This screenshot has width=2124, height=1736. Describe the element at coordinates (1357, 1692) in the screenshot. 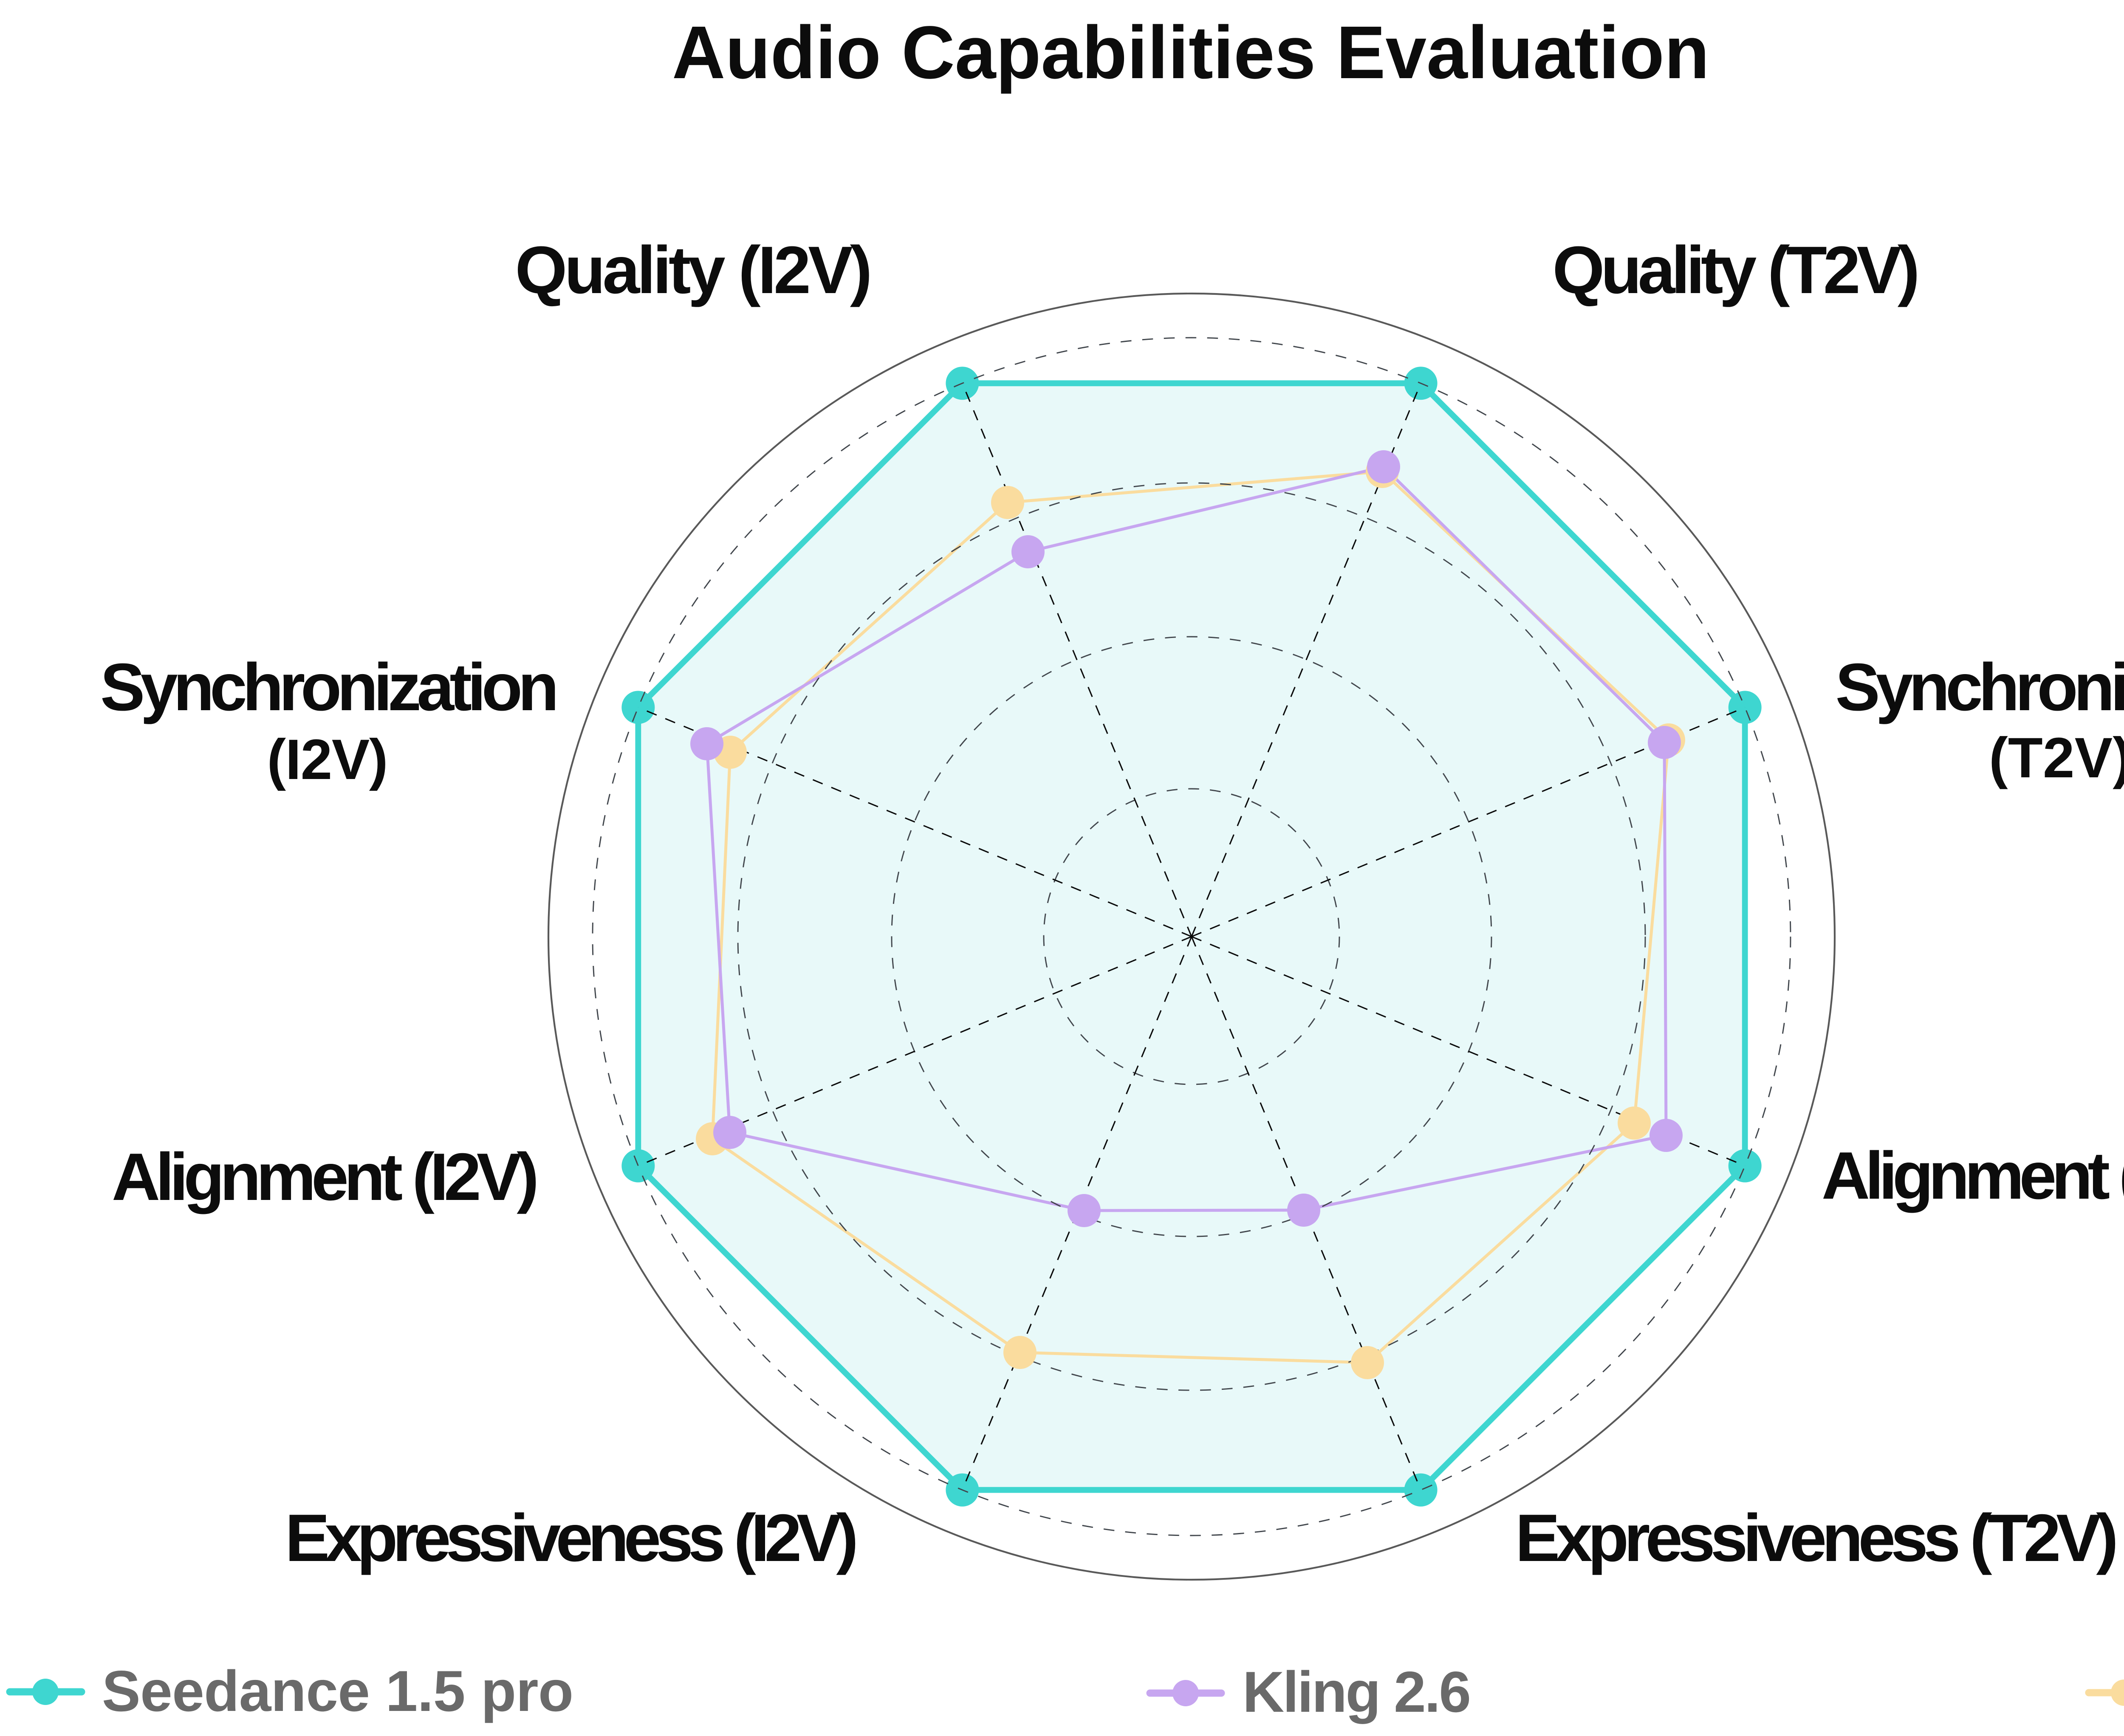

I see `svg-text: Kling 2.6` at that location.